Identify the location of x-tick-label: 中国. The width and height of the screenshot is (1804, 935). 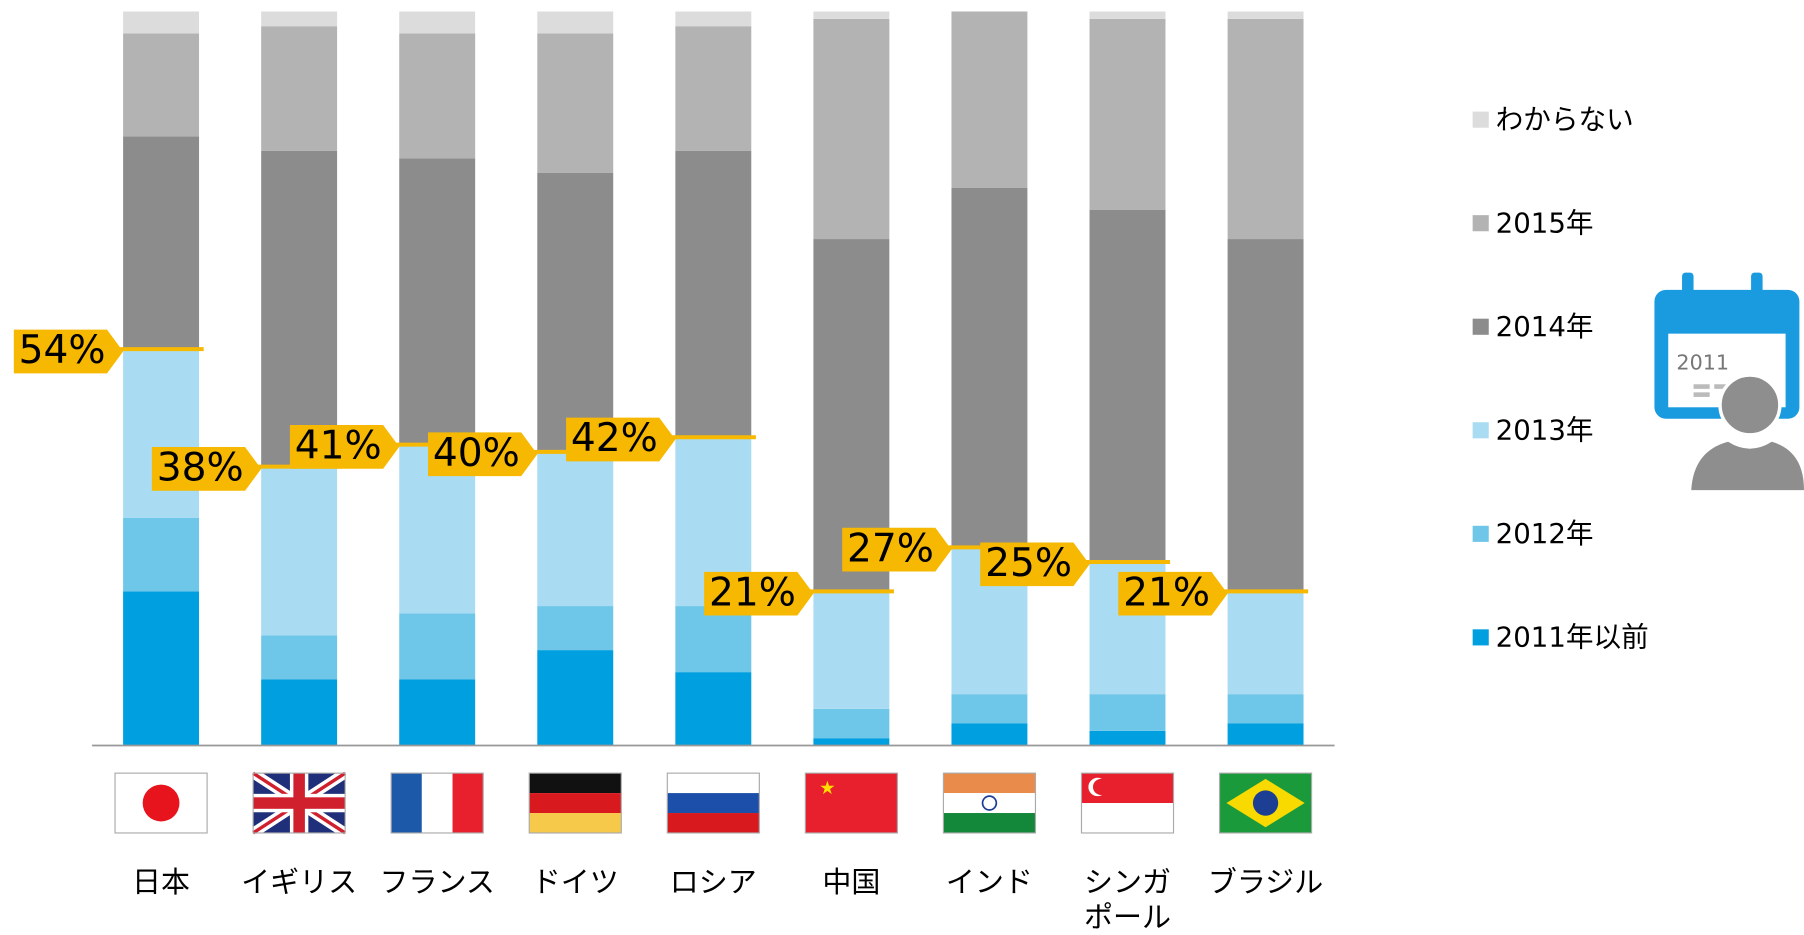
(851, 882).